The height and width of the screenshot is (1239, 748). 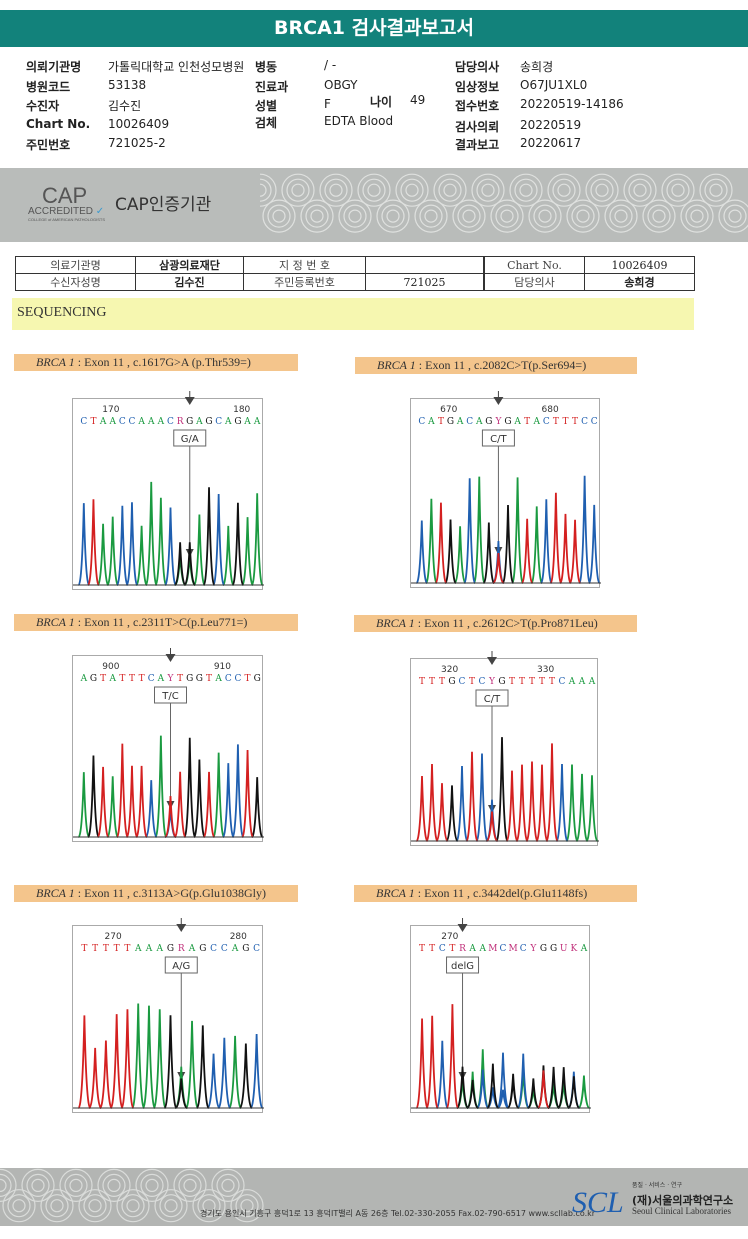 I want to click on info-value: OBGY, so click(x=341, y=85).